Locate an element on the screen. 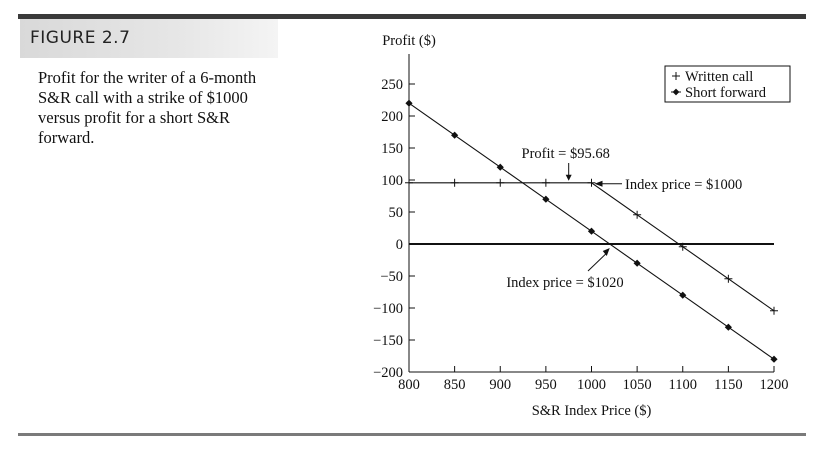 The height and width of the screenshot is (454, 828). y-tick-label: 200 is located at coordinates (392, 117).